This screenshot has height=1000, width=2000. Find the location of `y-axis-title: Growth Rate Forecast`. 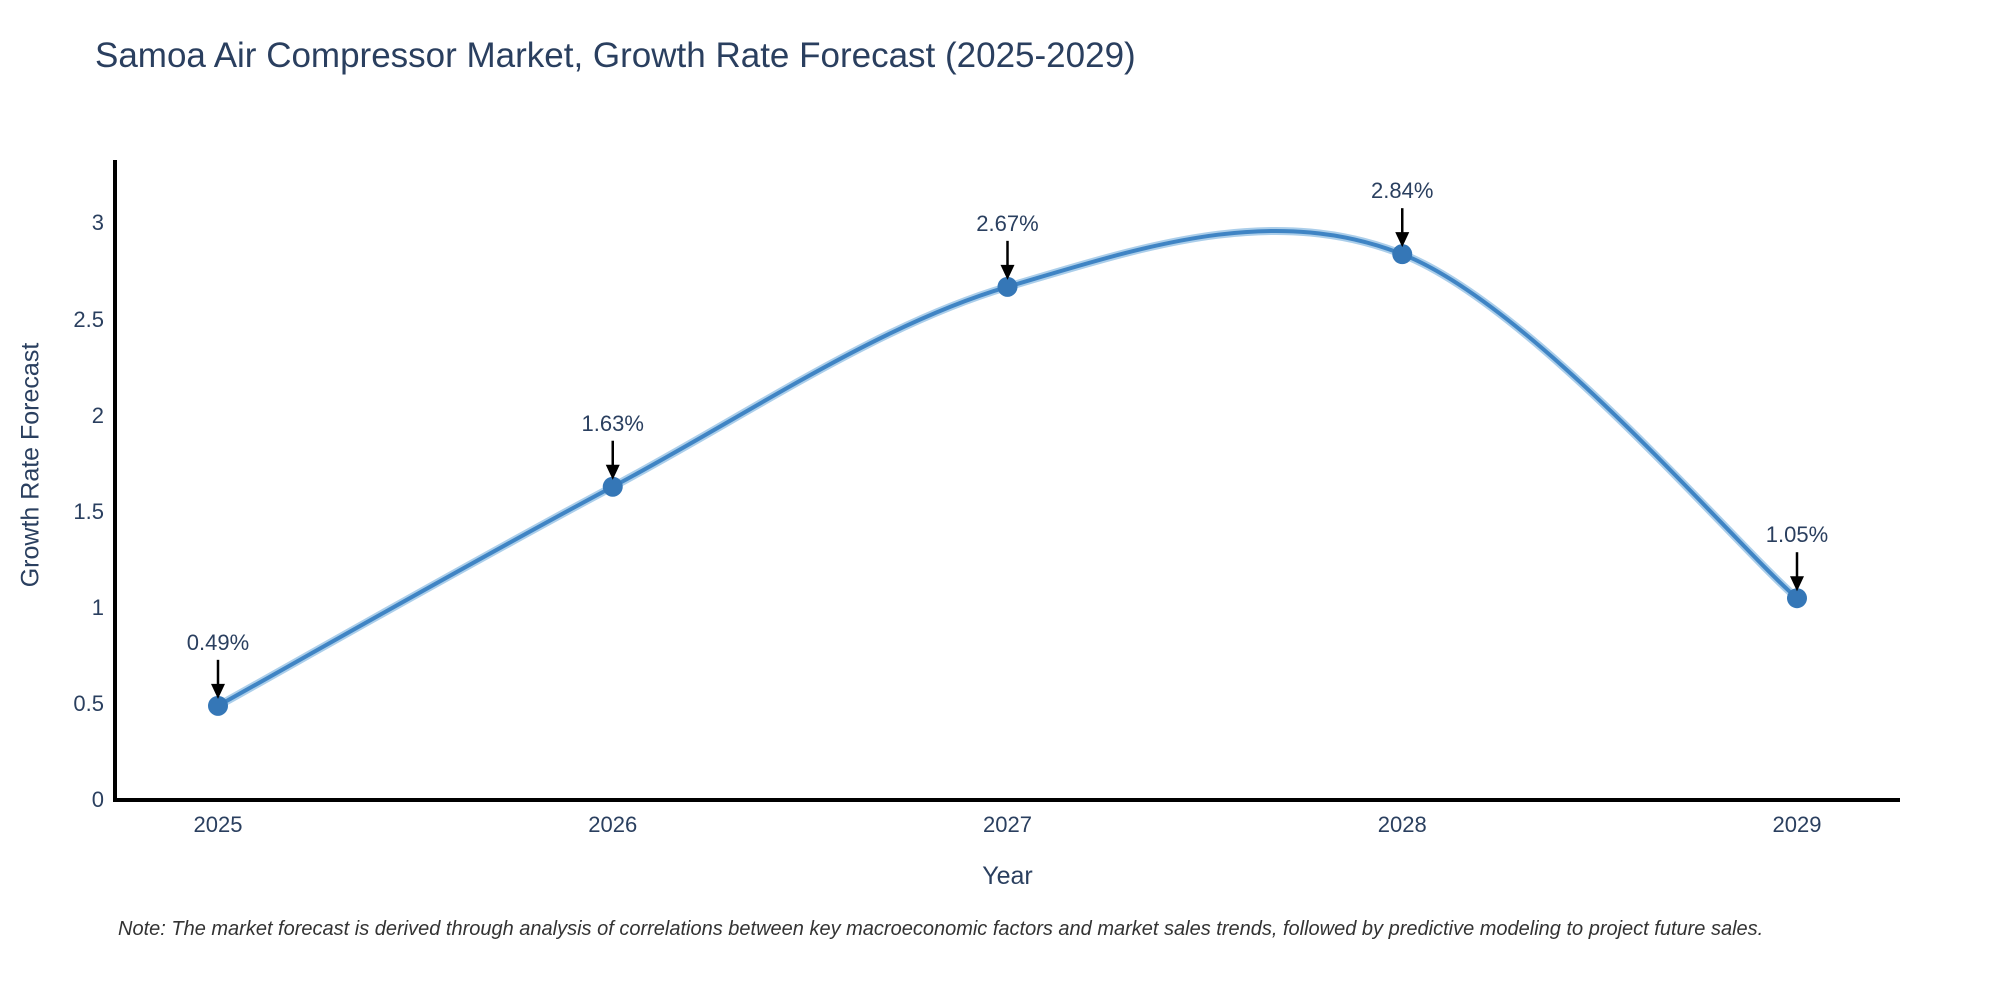

y-axis-title: Growth Rate Forecast is located at coordinates (30, 465).